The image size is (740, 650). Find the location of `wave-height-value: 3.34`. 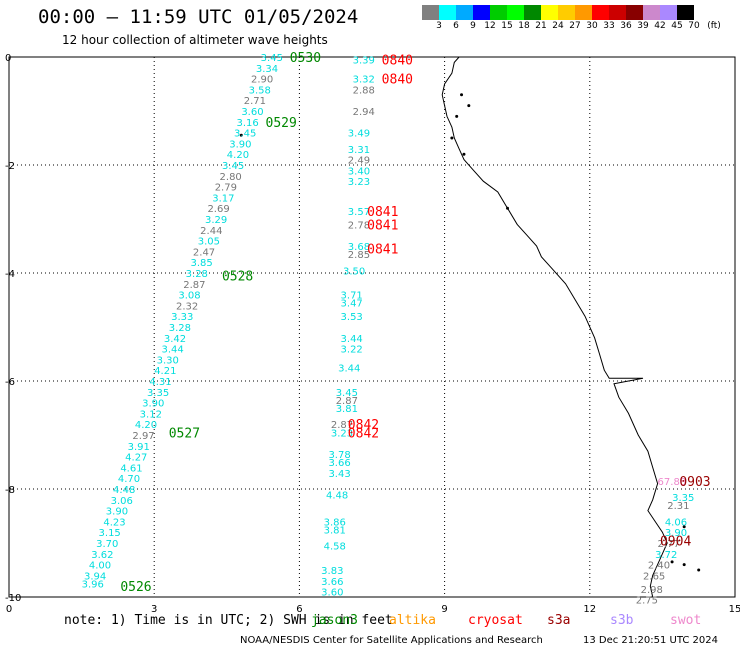

wave-height-value: 3.34 is located at coordinates (267, 69).